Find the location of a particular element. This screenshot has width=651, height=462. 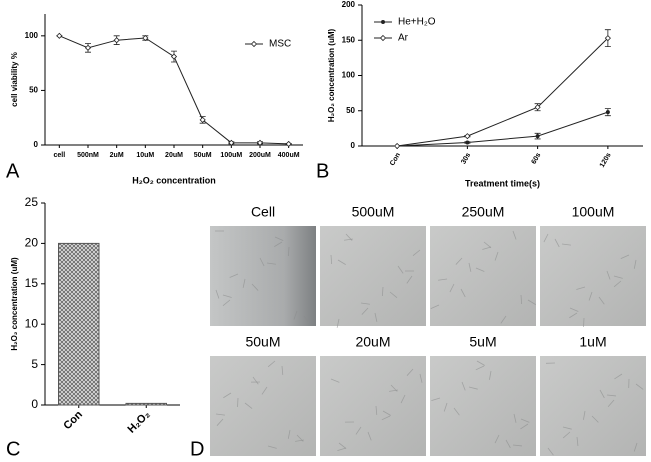

x-tick-label: H₂O₂ is located at coordinates (138, 421).